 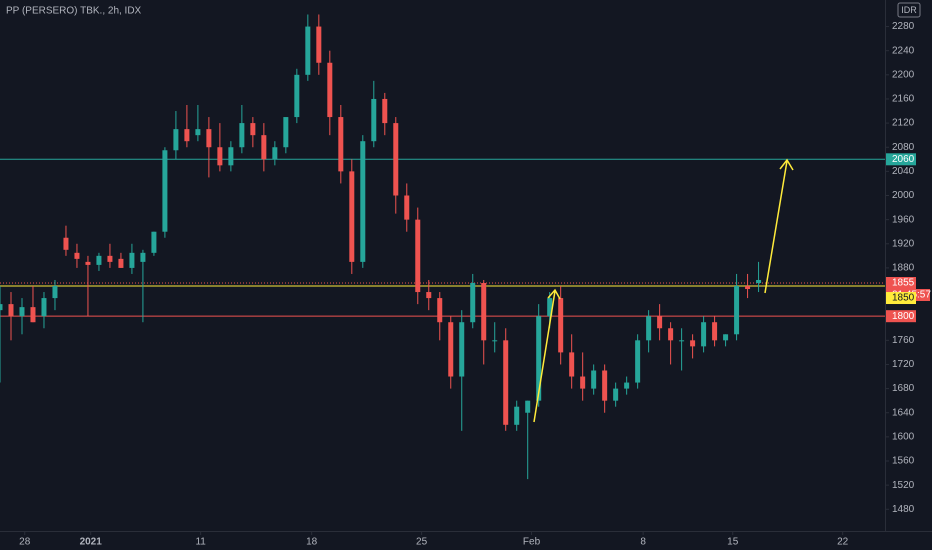 What do you see at coordinates (903, 171) in the screenshot?
I see `y-tick-label: 2040` at bounding box center [903, 171].